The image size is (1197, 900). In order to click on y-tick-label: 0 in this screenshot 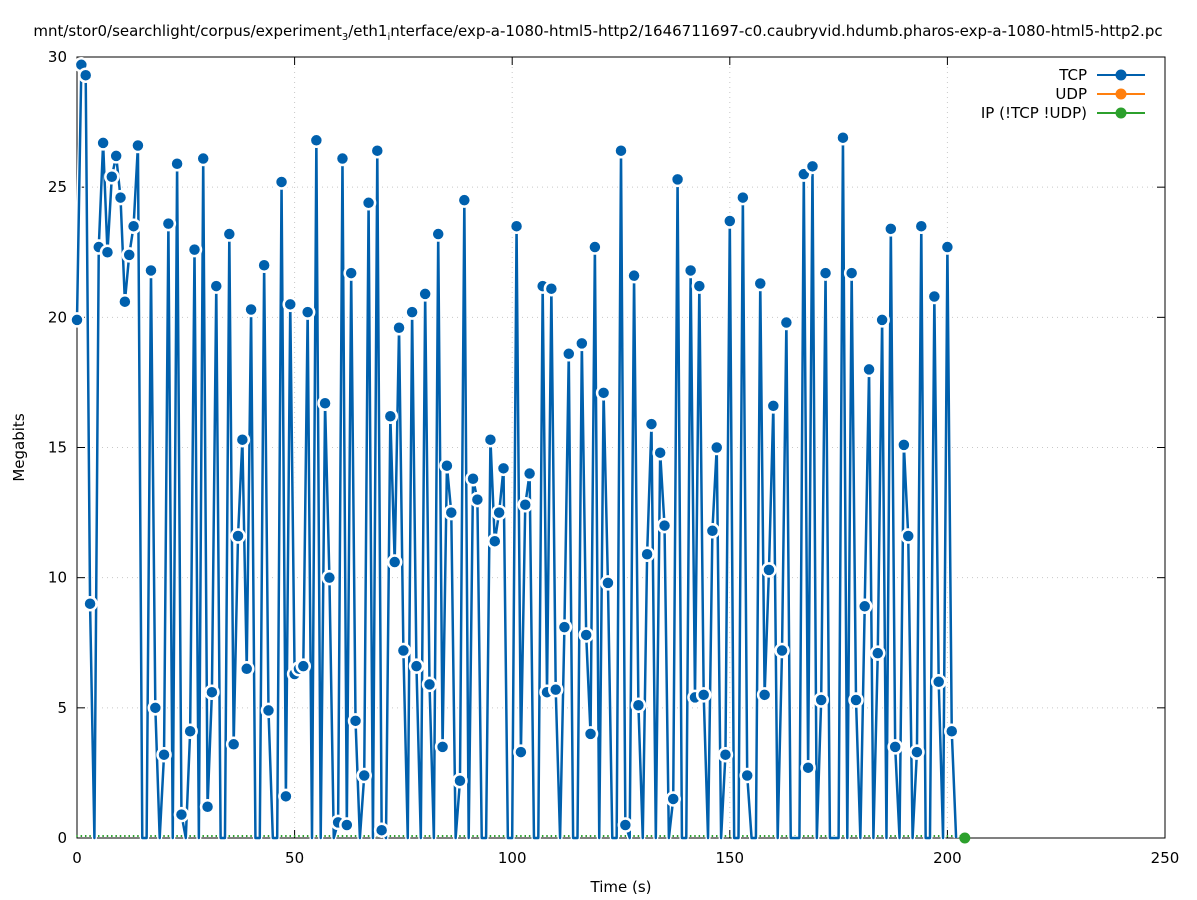, I will do `click(62, 838)`.